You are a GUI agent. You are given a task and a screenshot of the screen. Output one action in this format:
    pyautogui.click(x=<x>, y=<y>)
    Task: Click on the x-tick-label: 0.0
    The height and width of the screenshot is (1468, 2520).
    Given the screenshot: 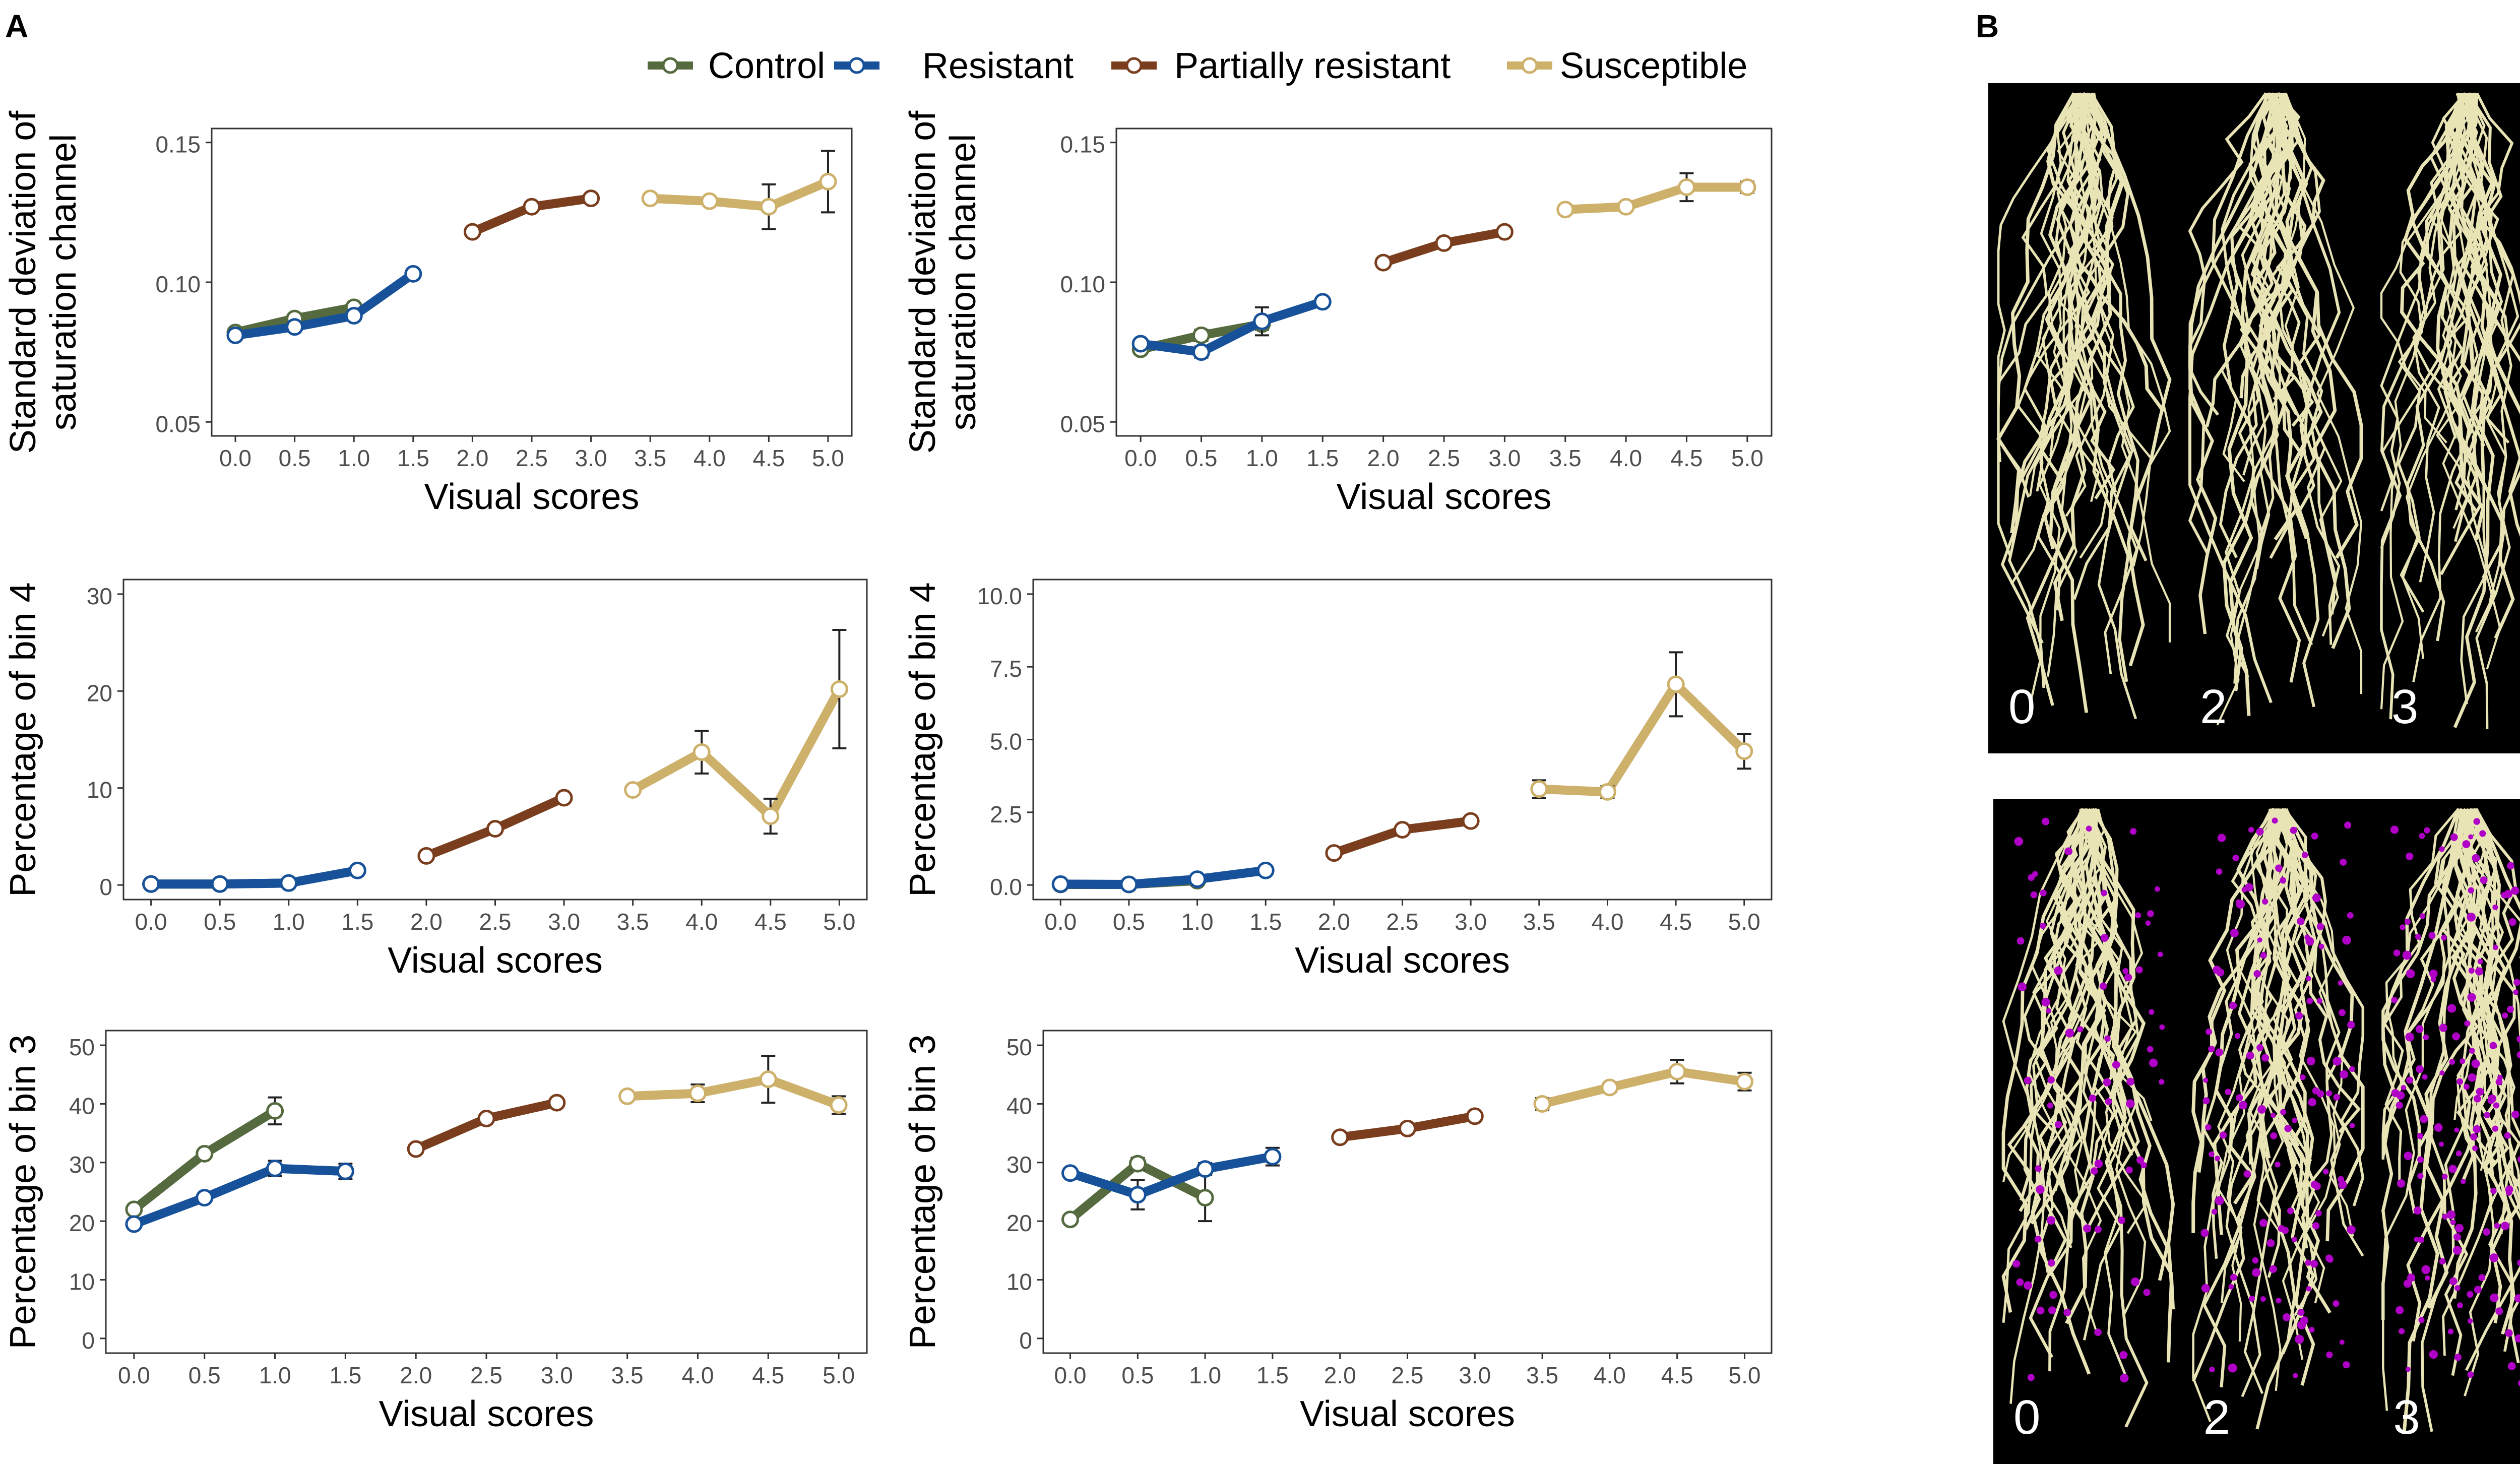 What is the action you would take?
    pyautogui.click(x=1140, y=458)
    